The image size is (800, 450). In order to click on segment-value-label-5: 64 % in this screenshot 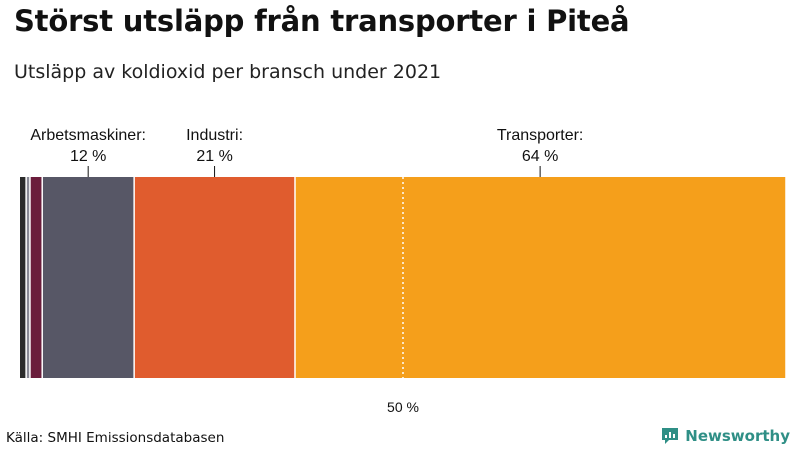, I will do `click(540, 156)`.